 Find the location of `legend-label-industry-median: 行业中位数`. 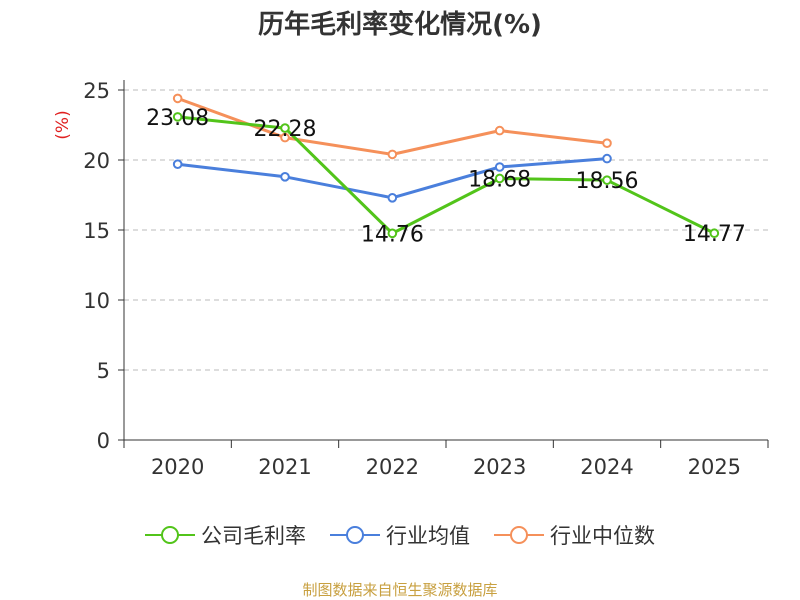

legend-label-industry-median: 行业中位数 is located at coordinates (602, 536).